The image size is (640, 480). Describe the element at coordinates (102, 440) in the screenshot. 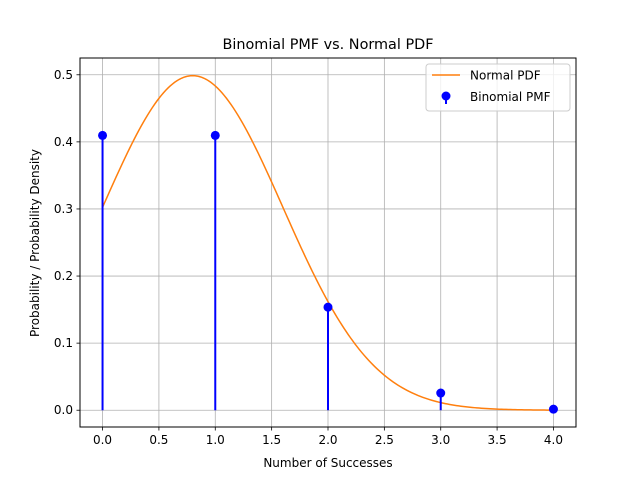

I see `x-tick-label: 0.0` at that location.